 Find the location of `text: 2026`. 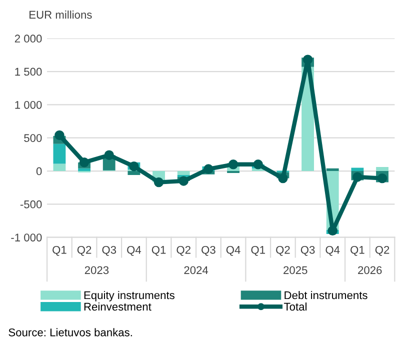

text: 2026 is located at coordinates (370, 270).